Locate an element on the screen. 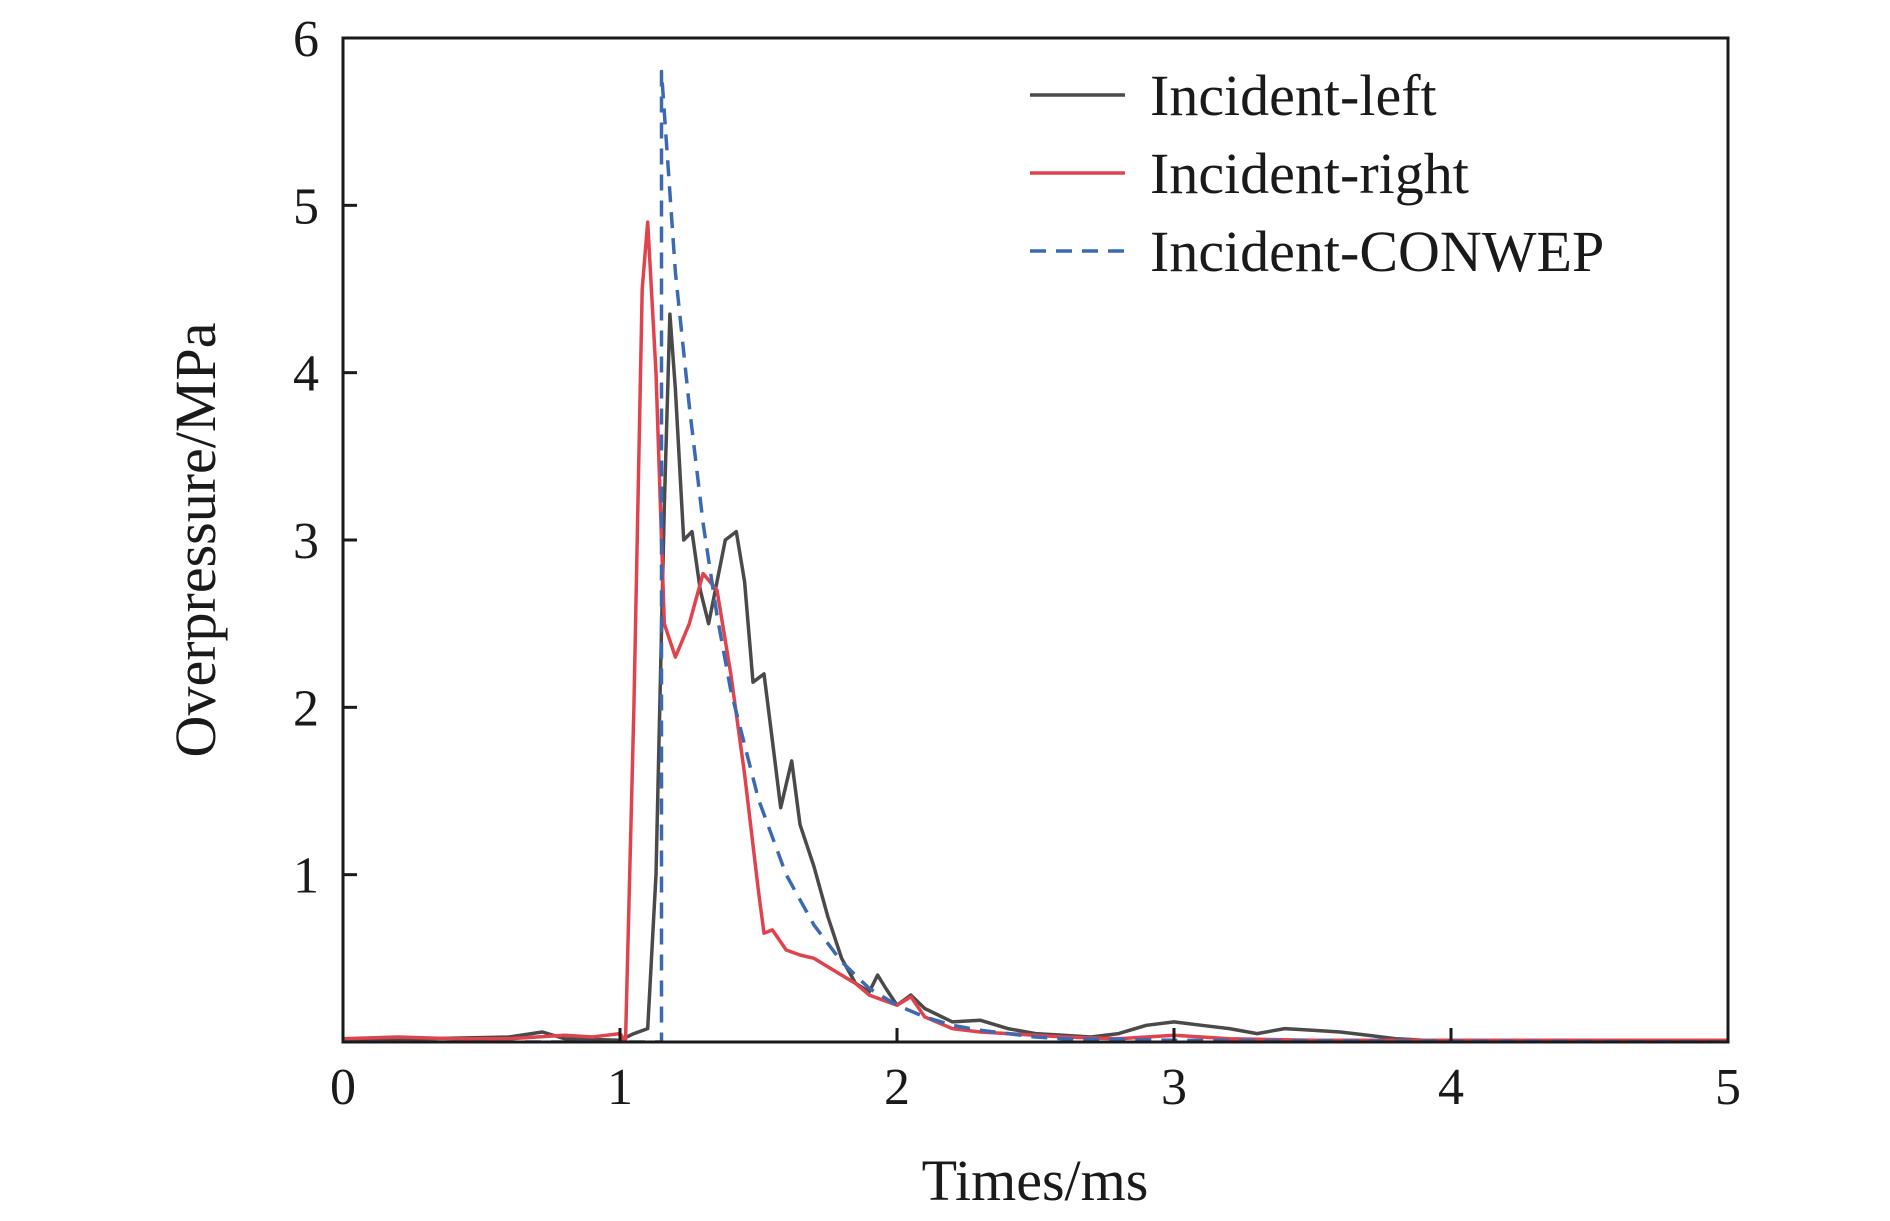 Image resolution: width=1890 pixels, height=1221 pixels. legend-label: Incident-CONWEP is located at coordinates (1377, 251).